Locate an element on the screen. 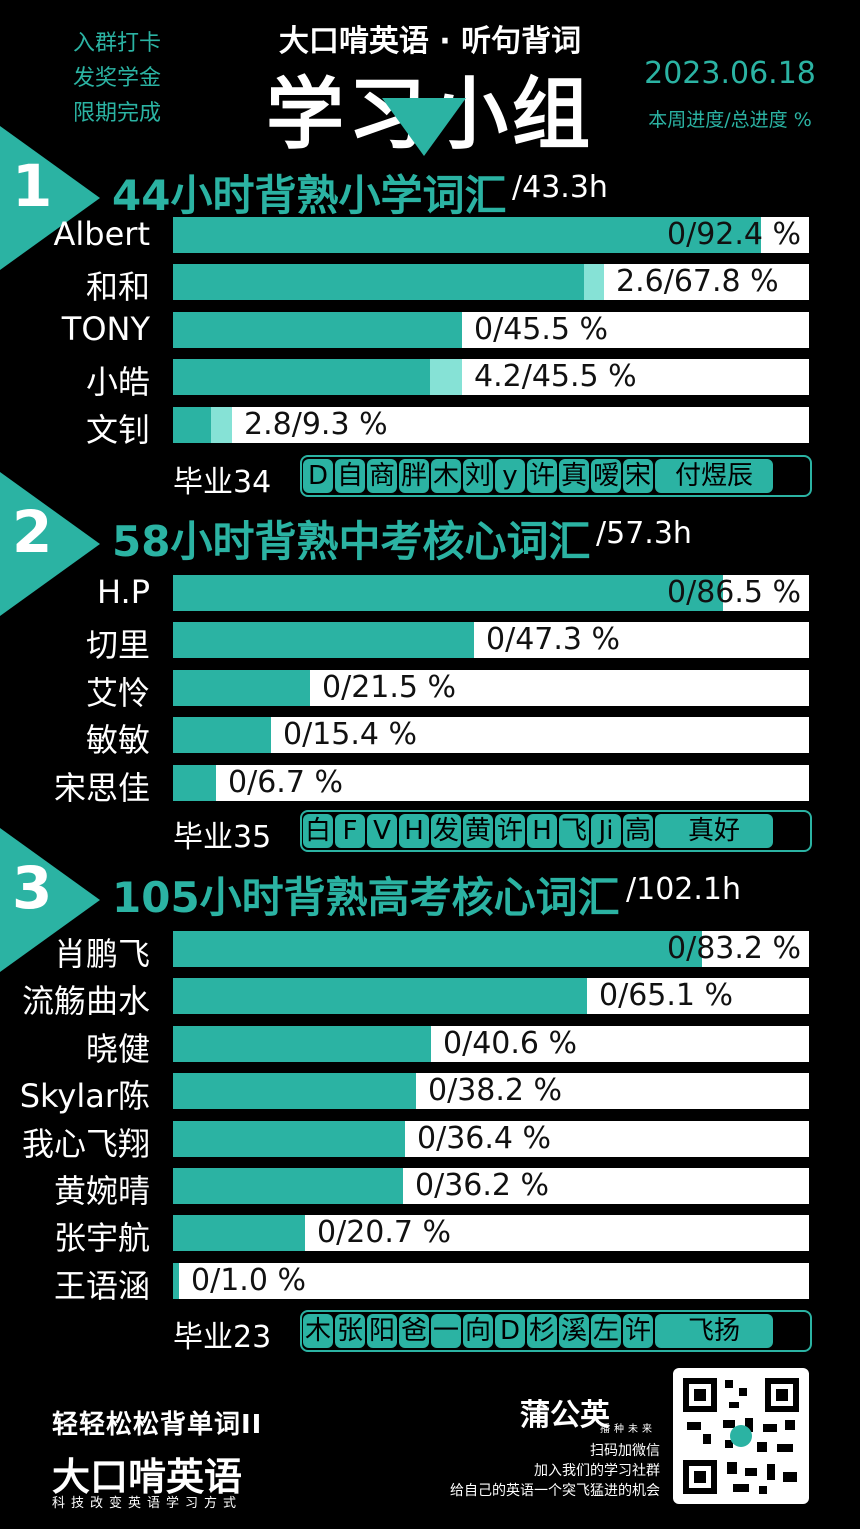 This screenshot has height=1529, width=860. section-number: 1 is located at coordinates (32, 186).